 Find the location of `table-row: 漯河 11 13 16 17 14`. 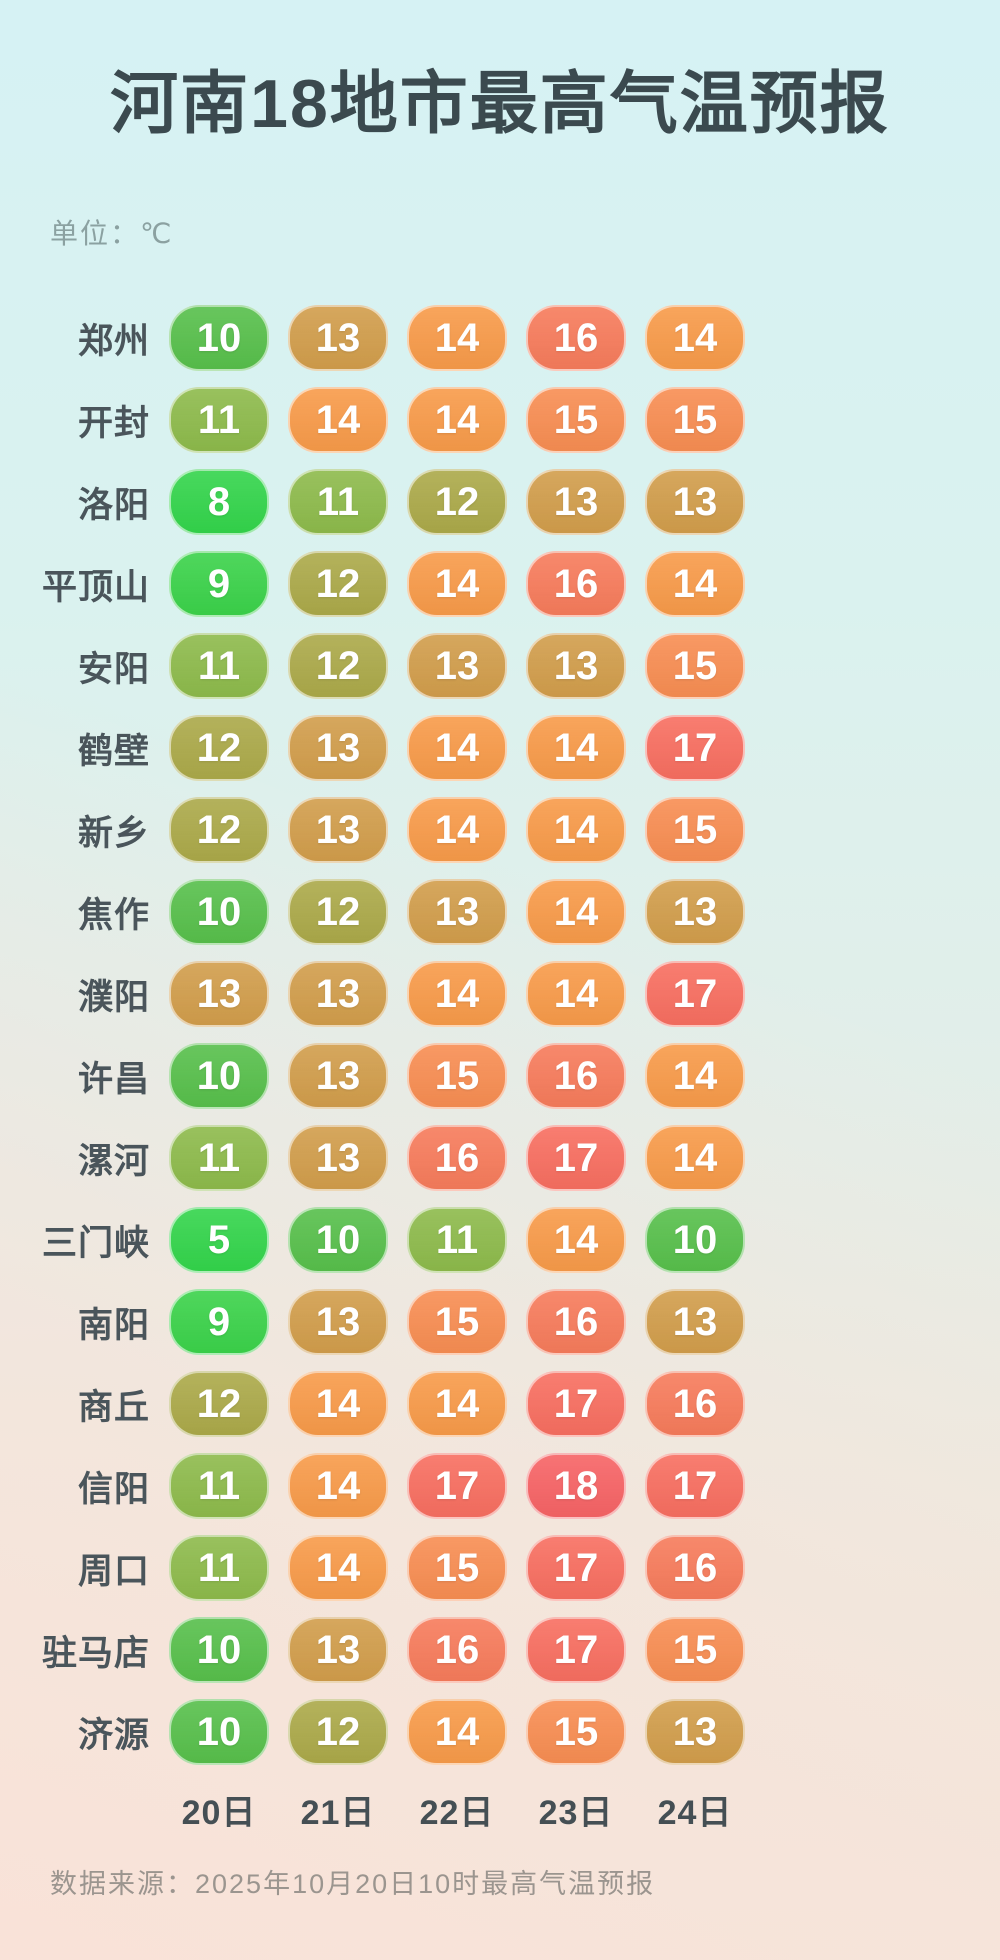

table-row: 漯河 11 13 16 17 14 is located at coordinates (500, 1158).